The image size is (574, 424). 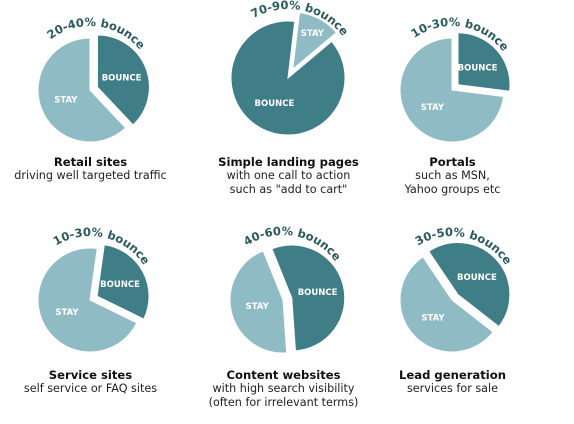 I want to click on chart-caption: Service sites self service or FAQ sites, so click(x=93, y=382).